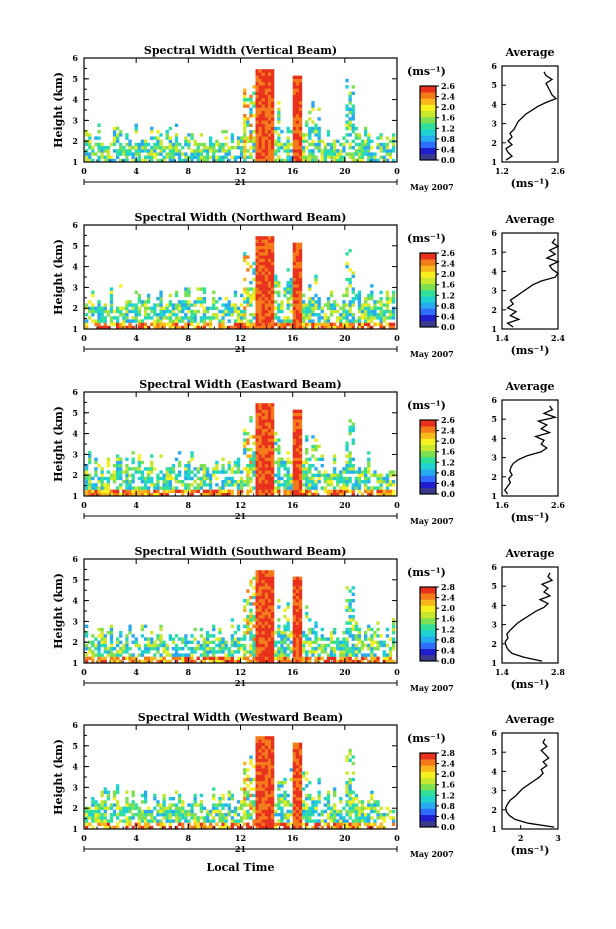  Describe the element at coordinates (189, 338) in the screenshot. I see `x-tick-label: 8` at that location.